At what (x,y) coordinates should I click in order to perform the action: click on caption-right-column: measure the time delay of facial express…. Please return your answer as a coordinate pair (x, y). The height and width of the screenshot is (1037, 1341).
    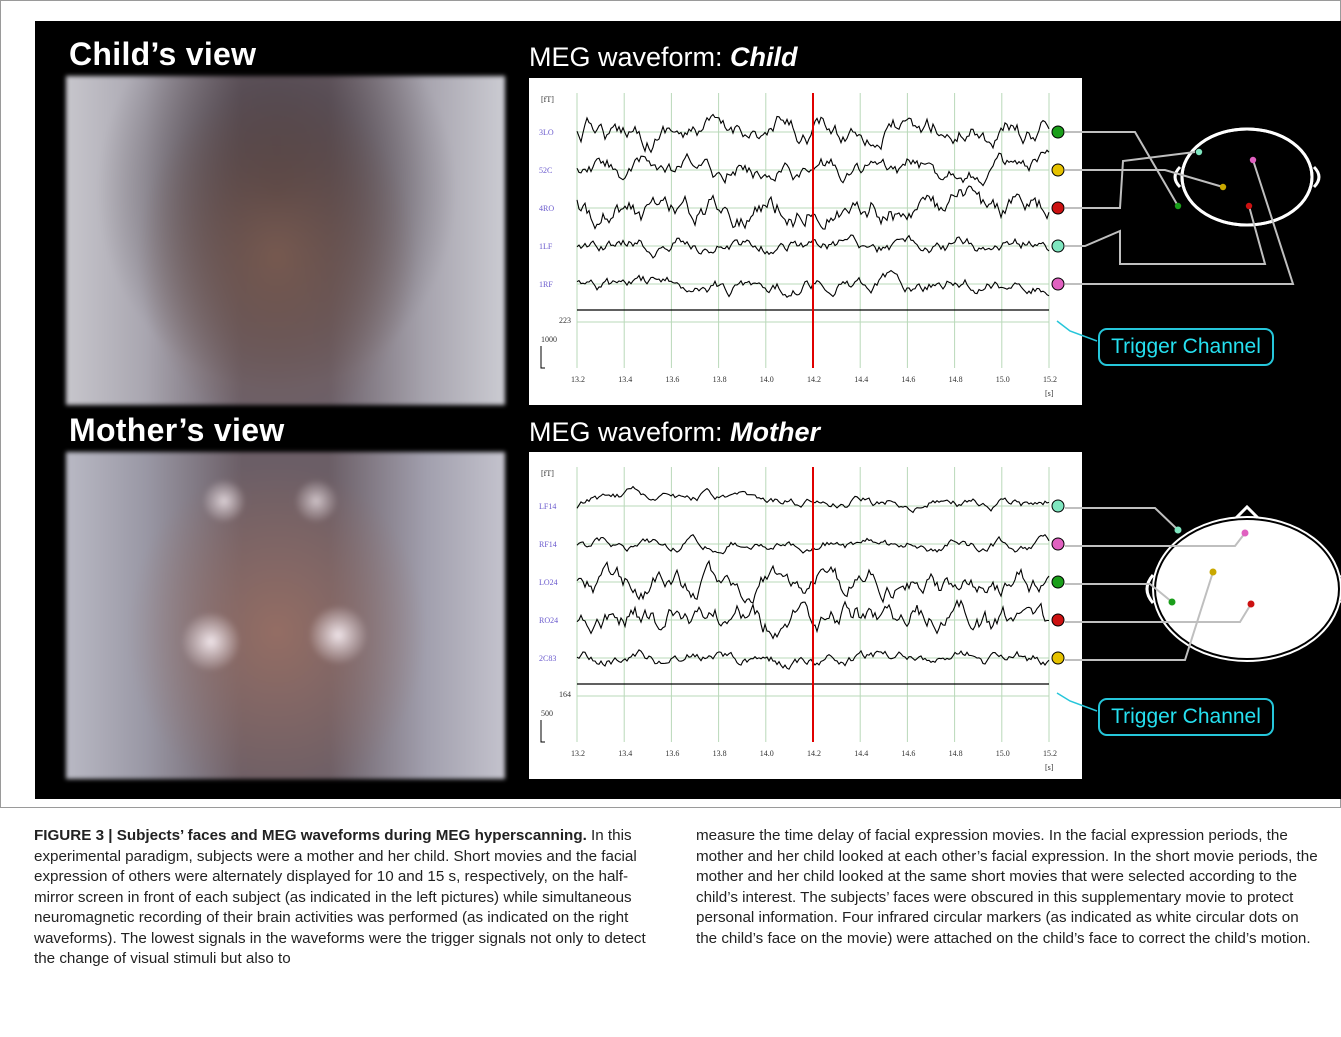
    Looking at the image, I should click on (1007, 887).